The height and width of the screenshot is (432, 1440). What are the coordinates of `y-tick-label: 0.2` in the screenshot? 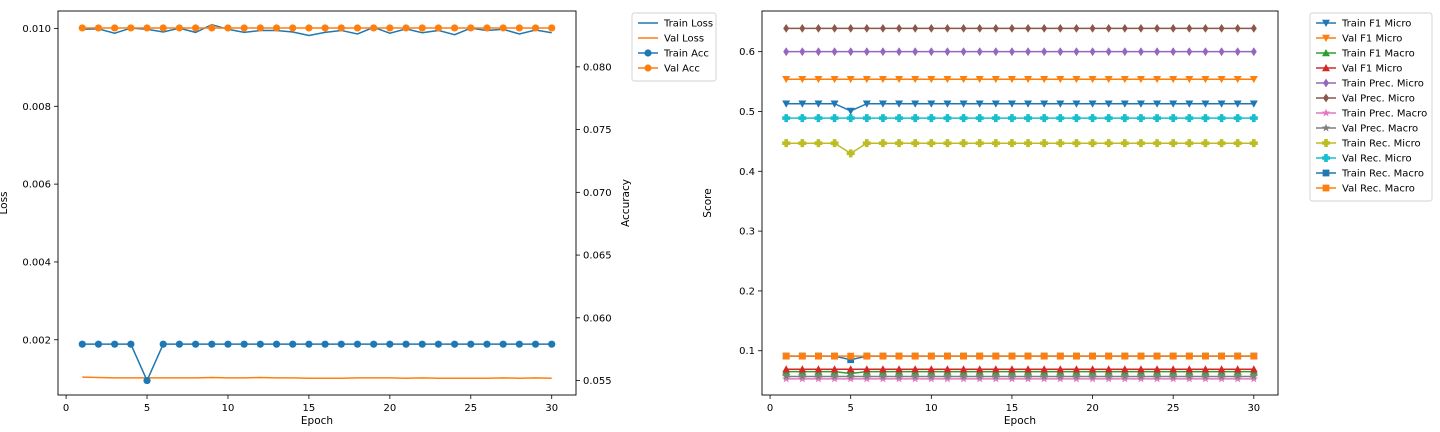 It's located at (747, 291).